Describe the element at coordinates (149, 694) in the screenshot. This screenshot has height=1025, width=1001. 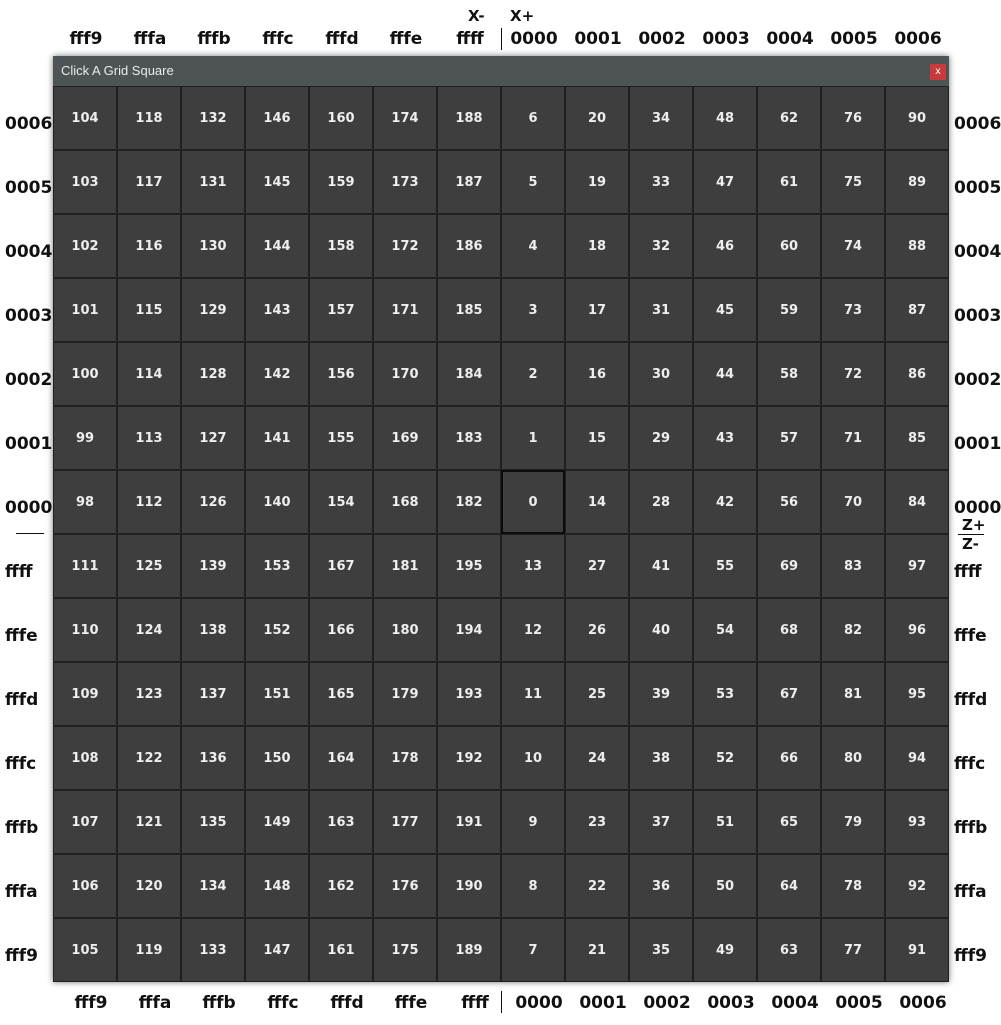
I see `grid-square: 123` at that location.